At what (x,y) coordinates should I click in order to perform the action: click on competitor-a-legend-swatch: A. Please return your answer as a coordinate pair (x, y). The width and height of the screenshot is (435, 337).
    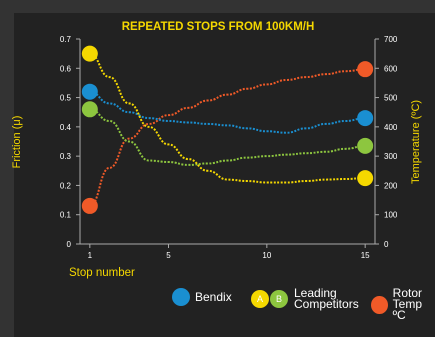
    Looking at the image, I should click on (260, 299).